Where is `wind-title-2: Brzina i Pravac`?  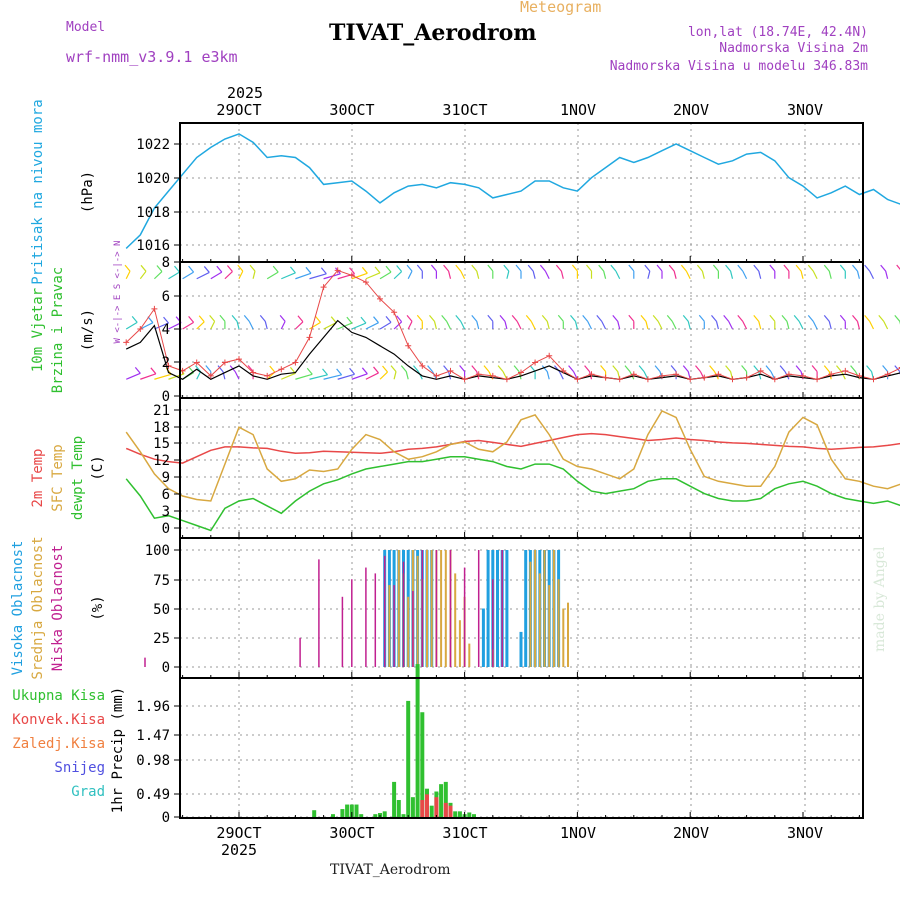 wind-title-2: Brzina i Pravac is located at coordinates (58, 330).